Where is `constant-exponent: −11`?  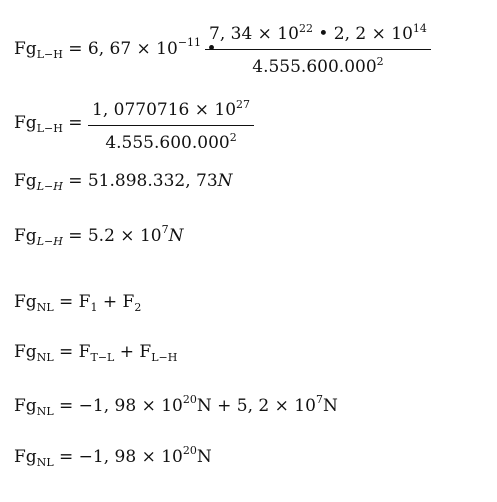
constant-exponent: −11 is located at coordinates (189, 42).